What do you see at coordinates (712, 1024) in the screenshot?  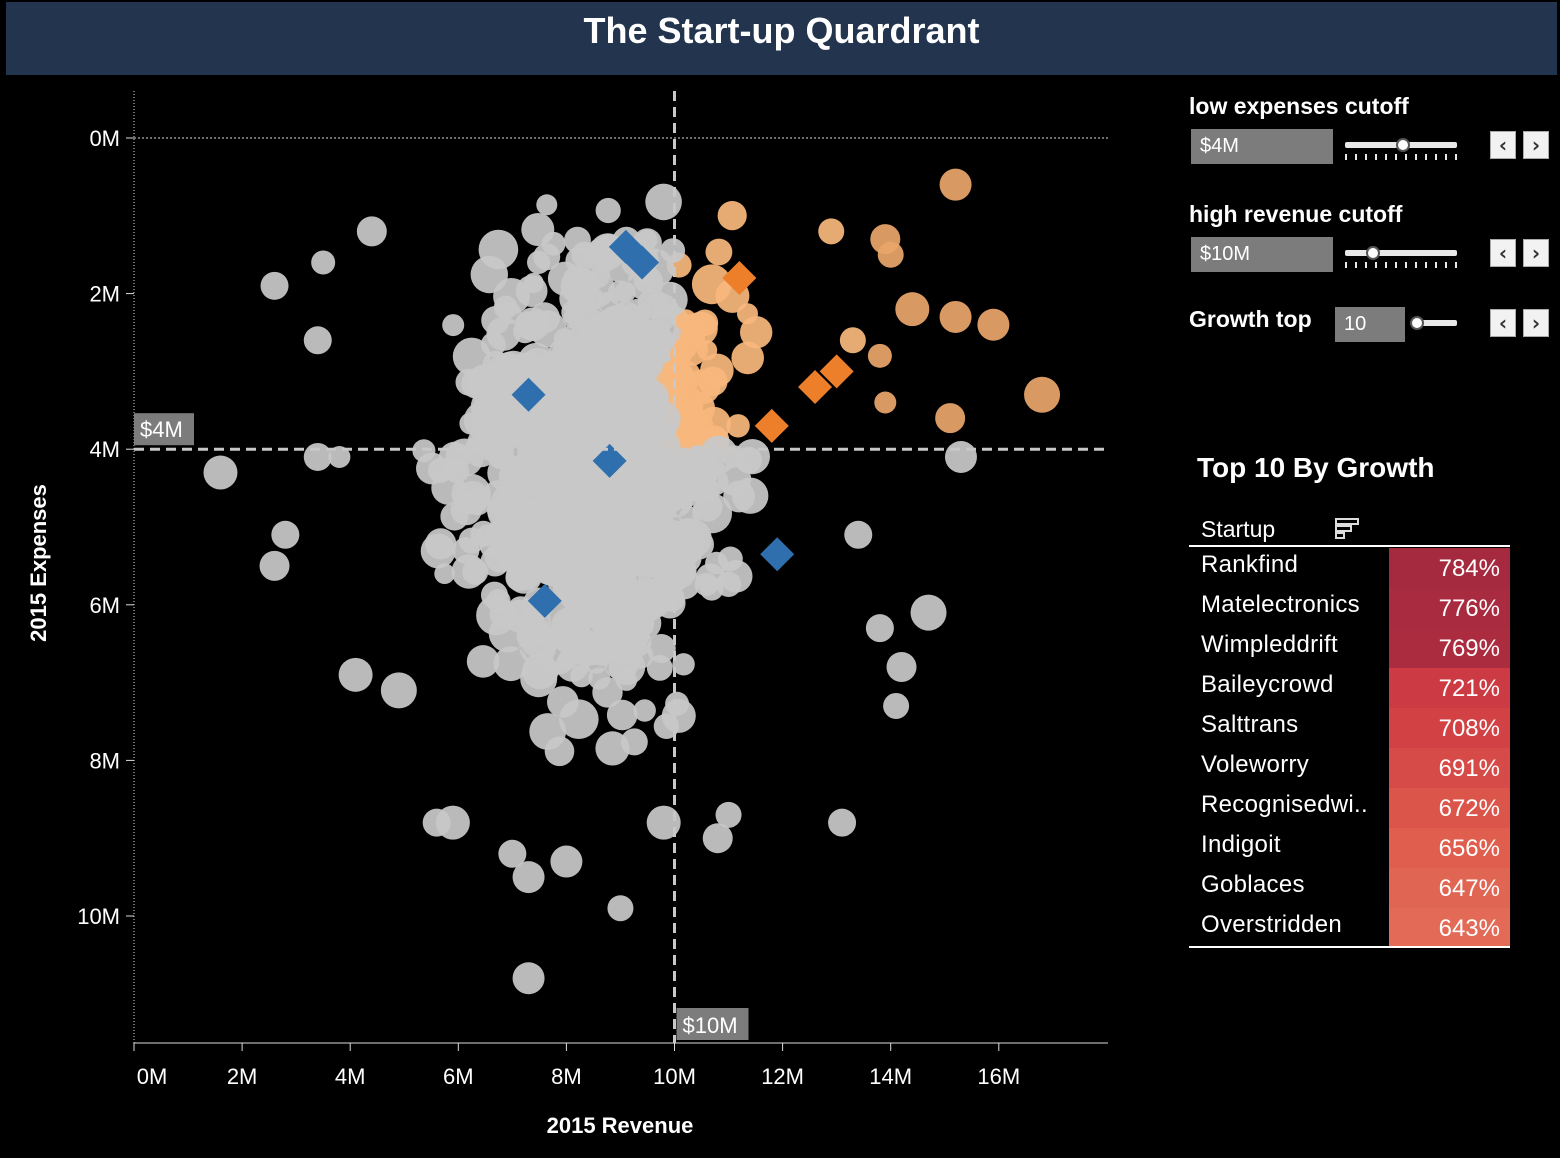 I see `revenue-cutoff-label-bg` at bounding box center [712, 1024].